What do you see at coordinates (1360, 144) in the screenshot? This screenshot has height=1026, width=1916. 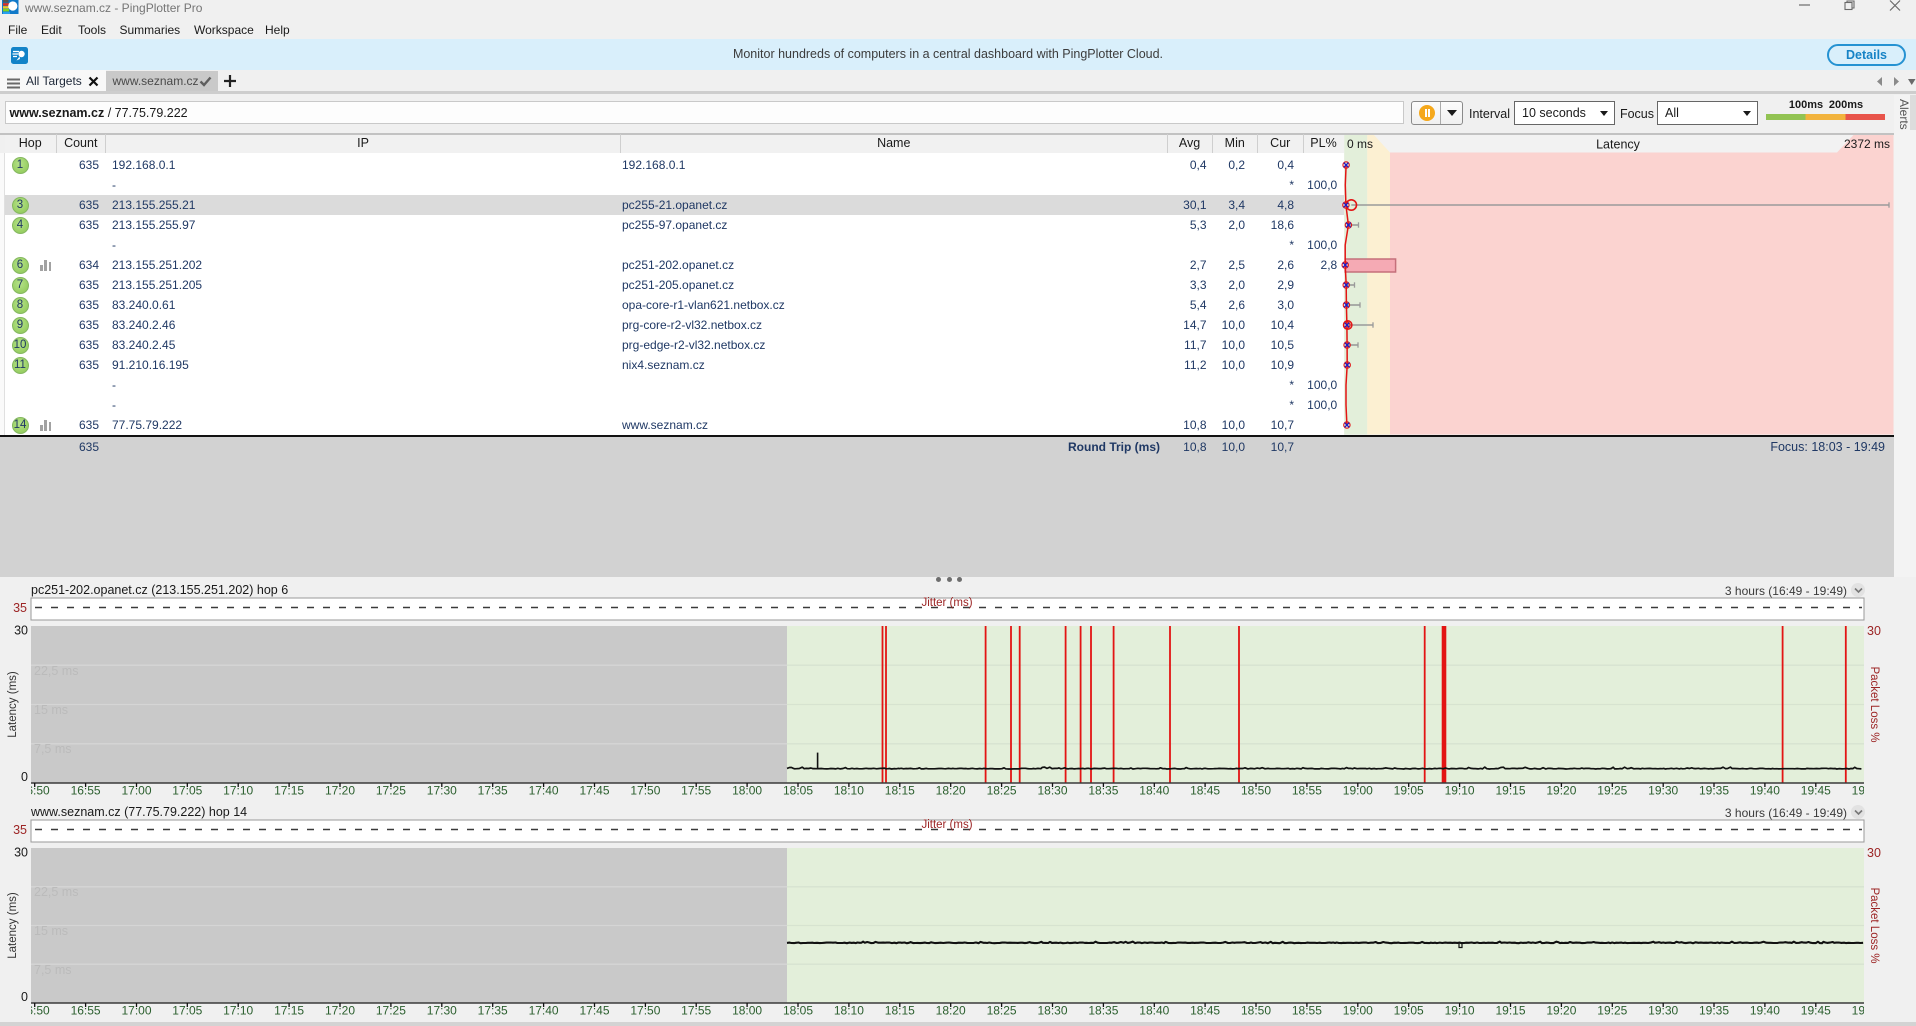 I see `svg-text: 0 ms` at bounding box center [1360, 144].